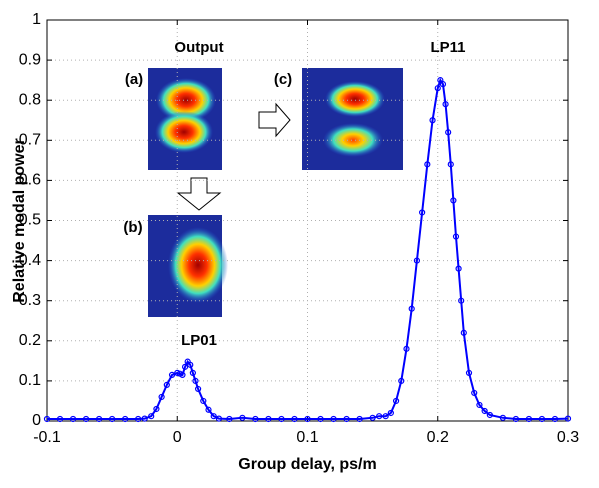 This screenshot has height=488, width=599. Describe the element at coordinates (47, 437) in the screenshot. I see `x-tick-label: -0.1` at that location.